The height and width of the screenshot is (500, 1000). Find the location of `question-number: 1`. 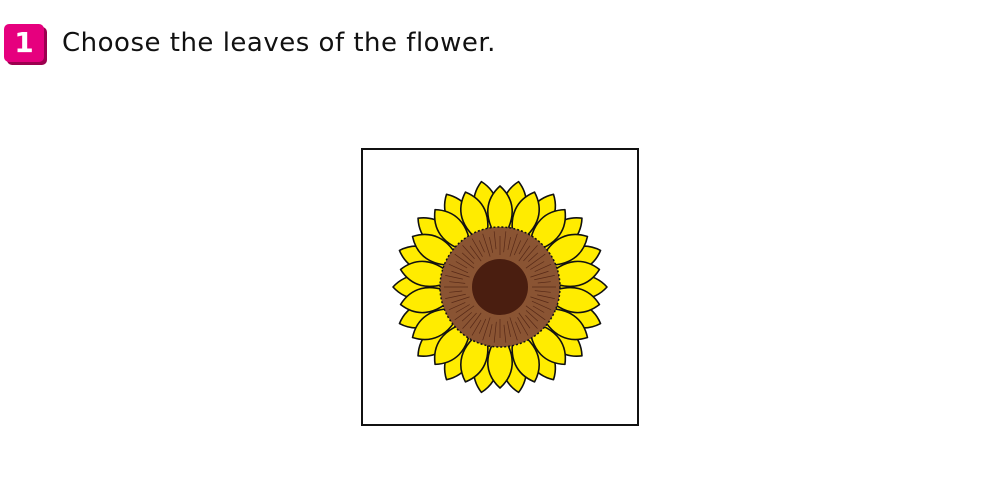

question-number: 1 is located at coordinates (24, 42).